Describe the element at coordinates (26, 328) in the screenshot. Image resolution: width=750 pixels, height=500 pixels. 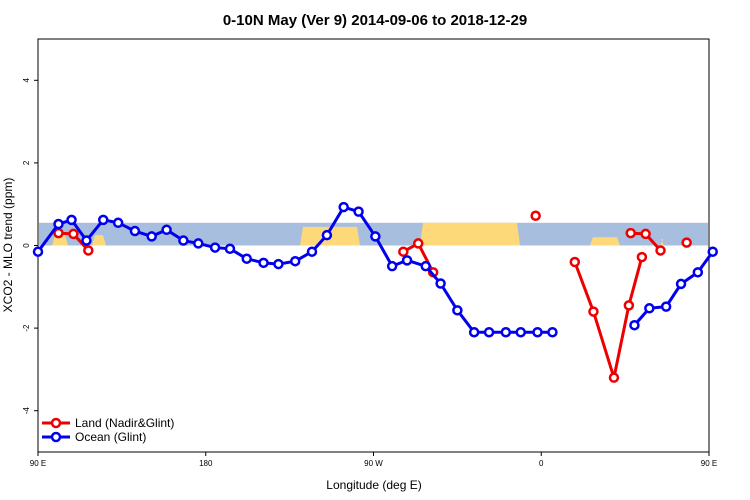
I see `y-tick-label-1: -2` at that location.